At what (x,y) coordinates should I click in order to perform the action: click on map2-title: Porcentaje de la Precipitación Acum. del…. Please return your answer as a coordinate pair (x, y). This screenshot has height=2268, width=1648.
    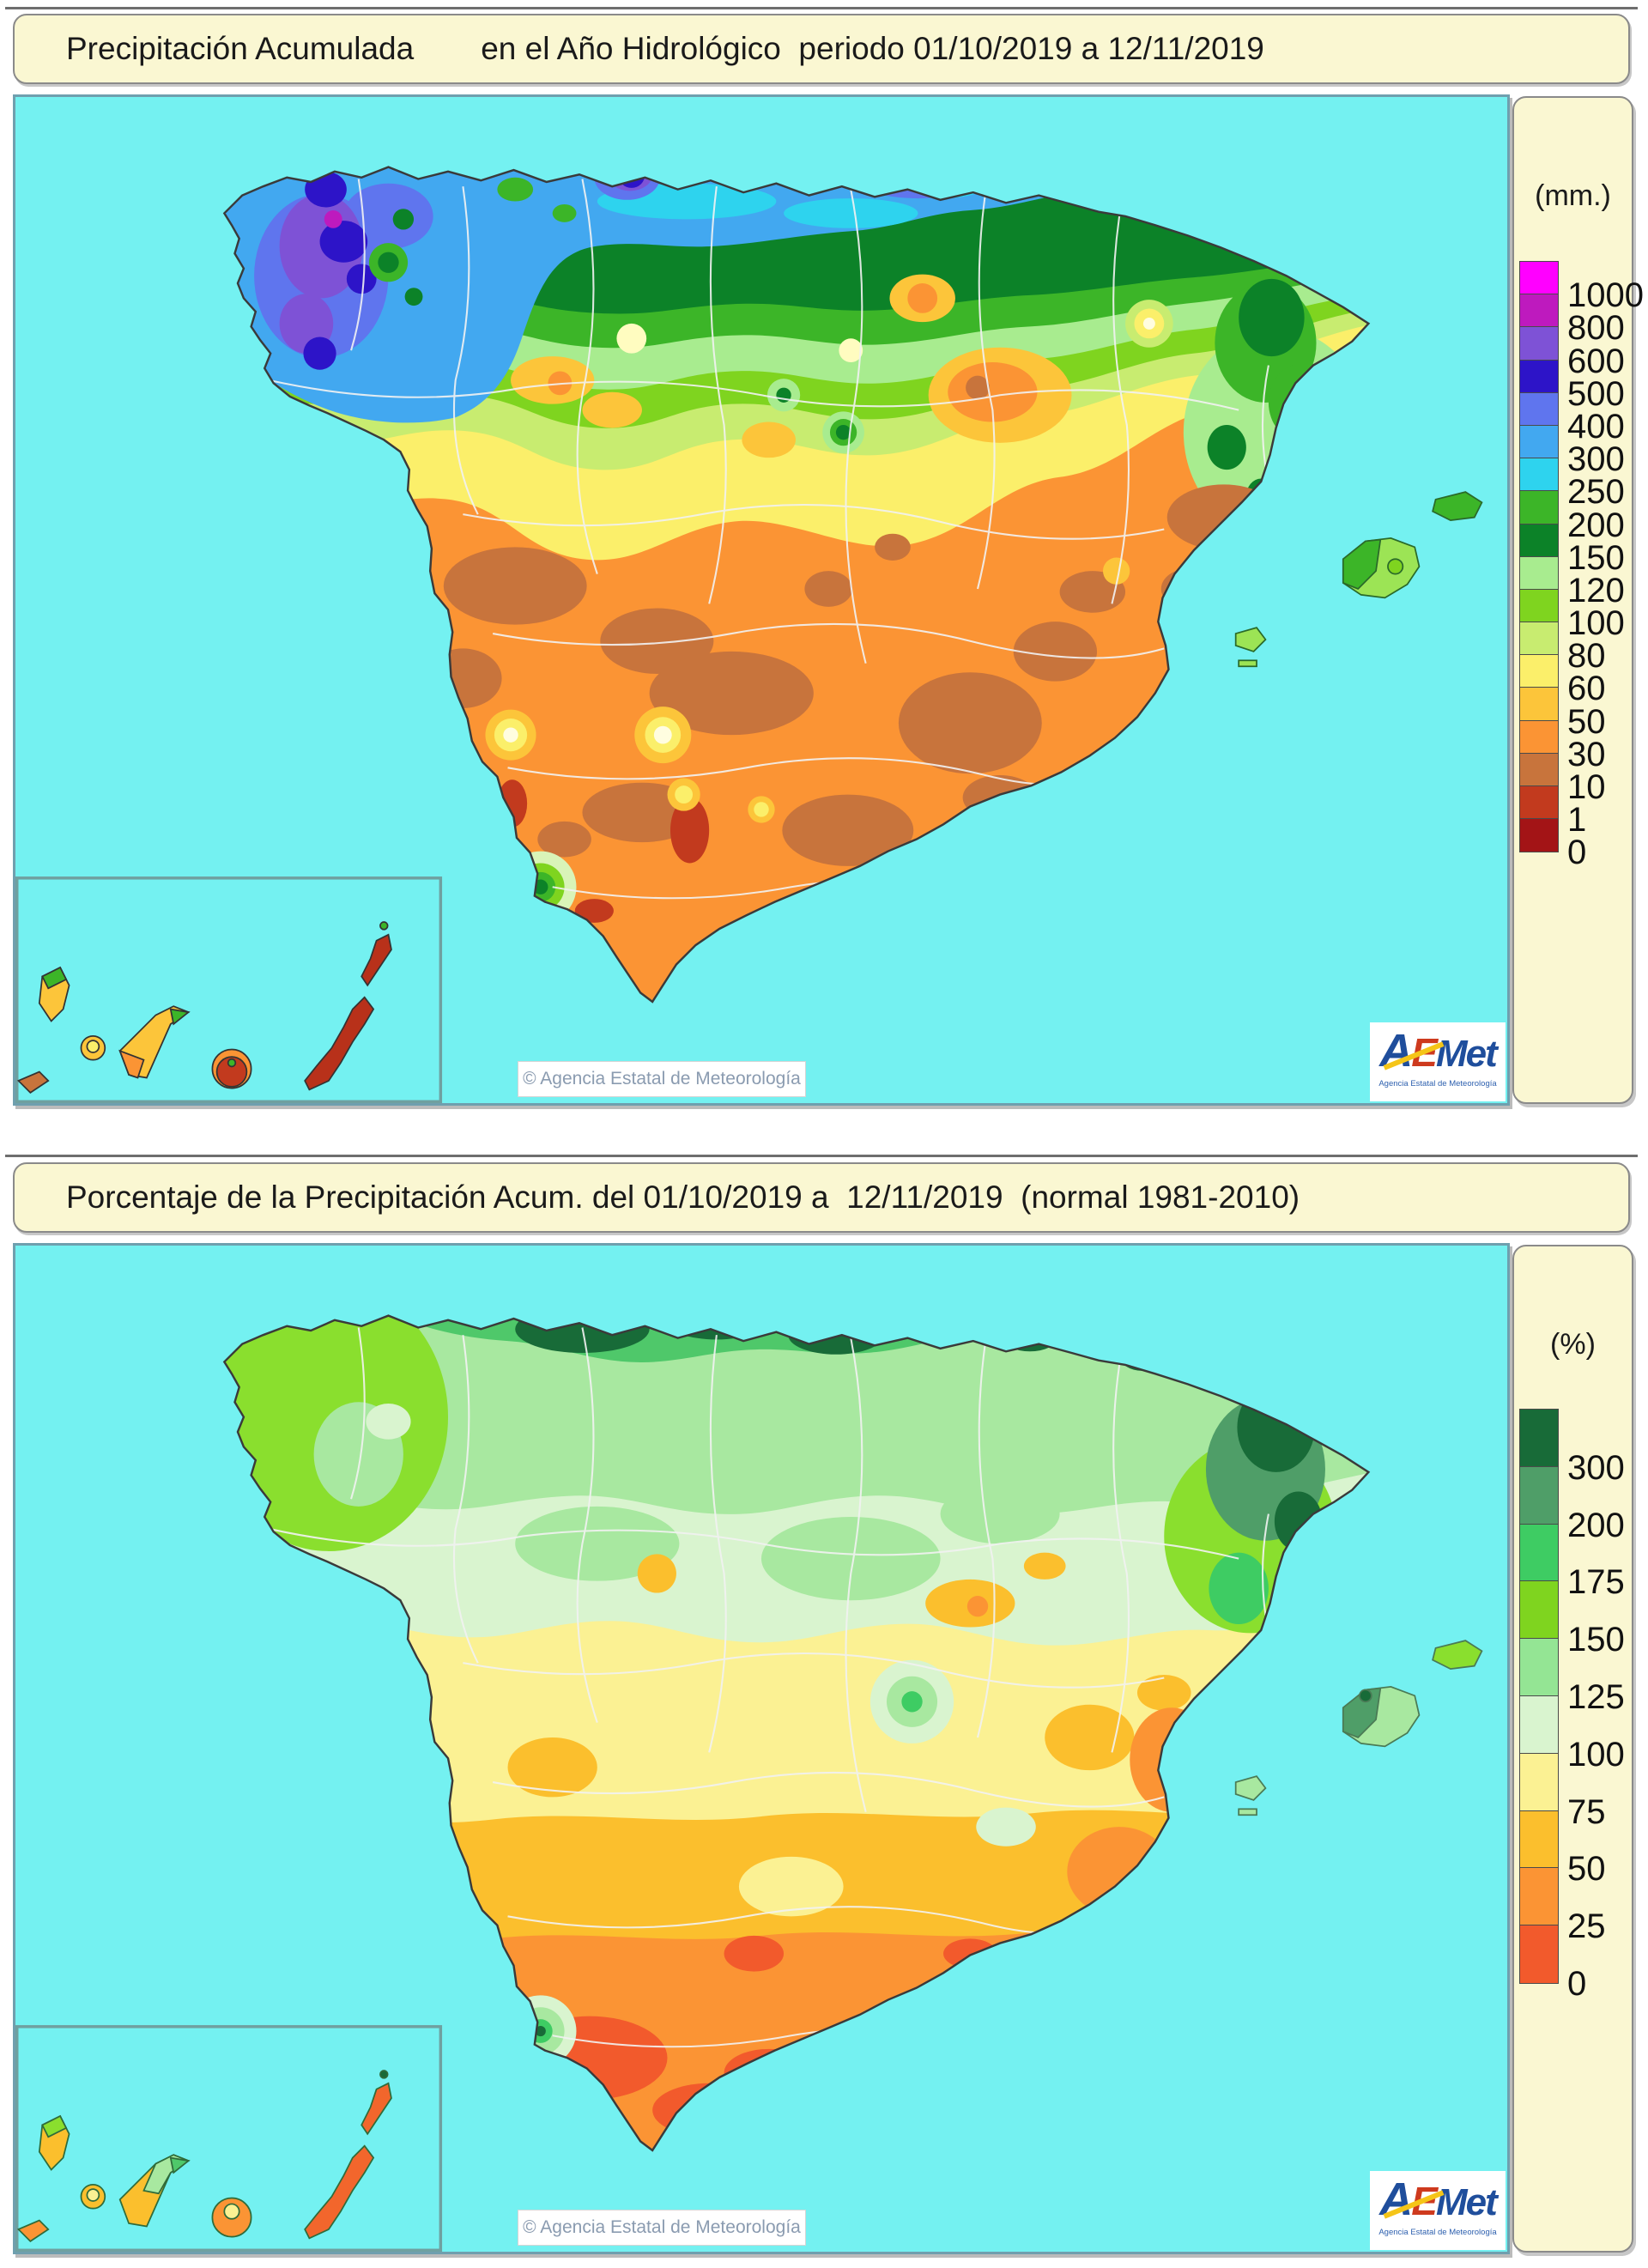
    Looking at the image, I should click on (683, 1197).